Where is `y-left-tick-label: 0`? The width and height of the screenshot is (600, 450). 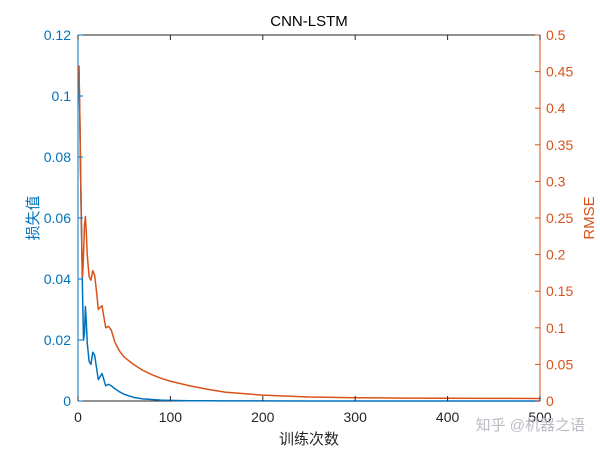
y-left-tick-label: 0 is located at coordinates (67, 401).